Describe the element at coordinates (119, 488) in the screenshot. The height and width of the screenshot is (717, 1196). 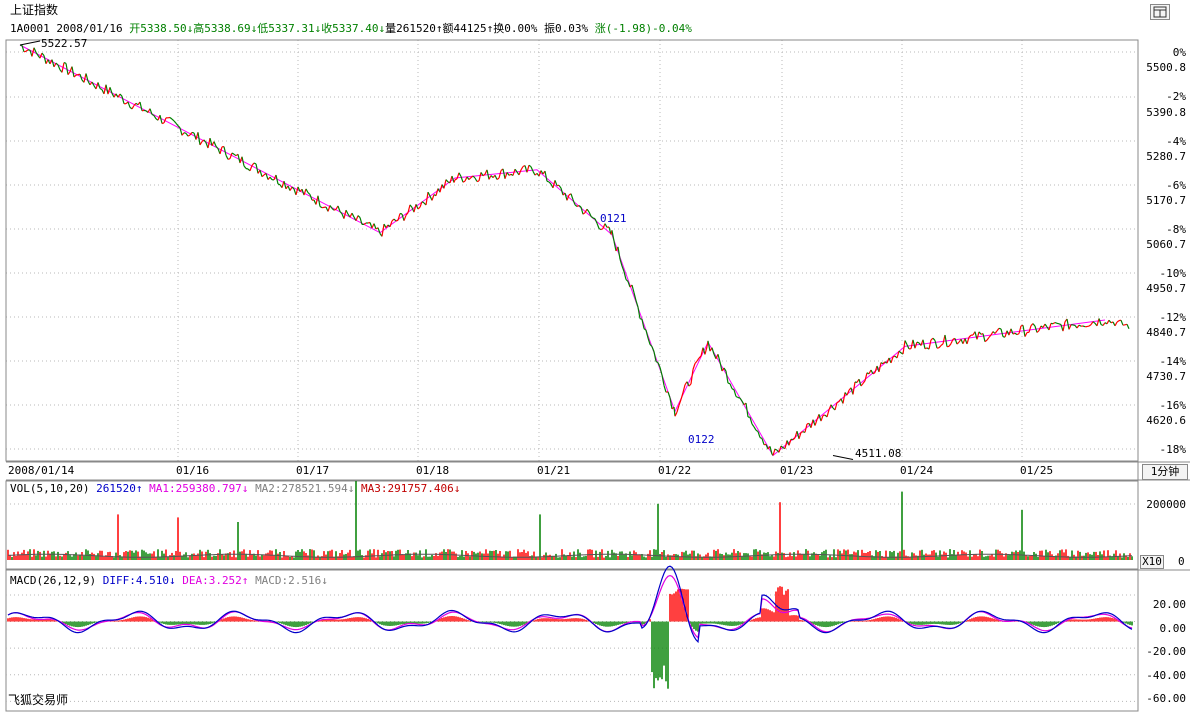
I see `vol-value: 261520↑` at that location.